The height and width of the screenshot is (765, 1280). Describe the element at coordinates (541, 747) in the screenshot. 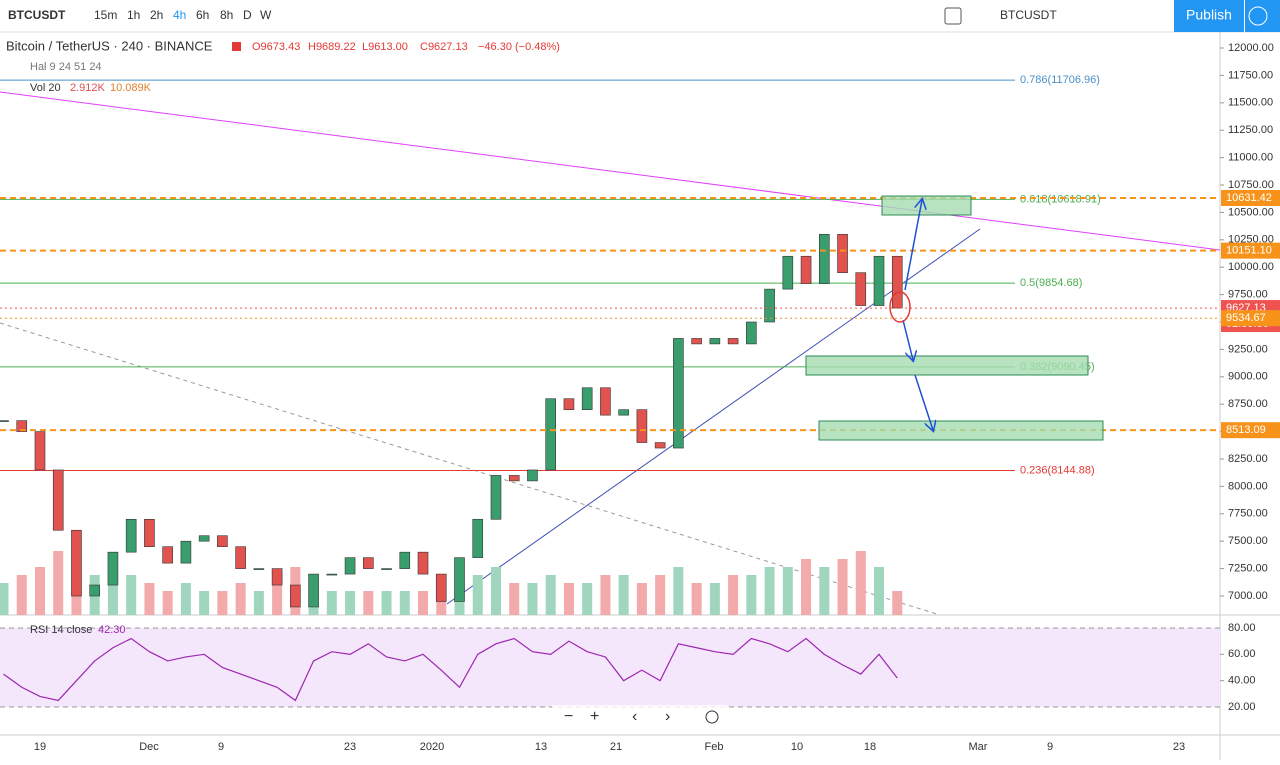

I see `date-label: 13` at that location.